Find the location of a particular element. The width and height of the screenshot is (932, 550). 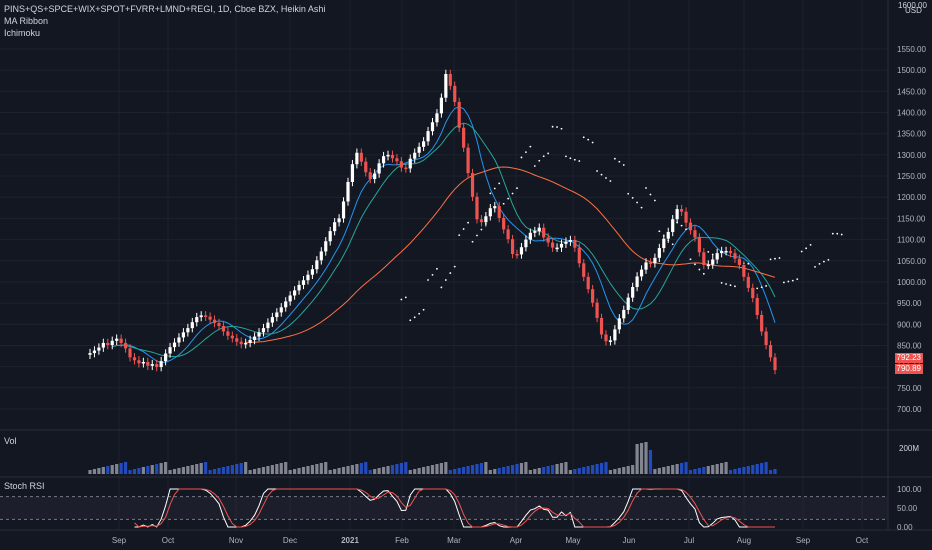

stoch-rsi-label: Stoch RSI is located at coordinates (24, 486).